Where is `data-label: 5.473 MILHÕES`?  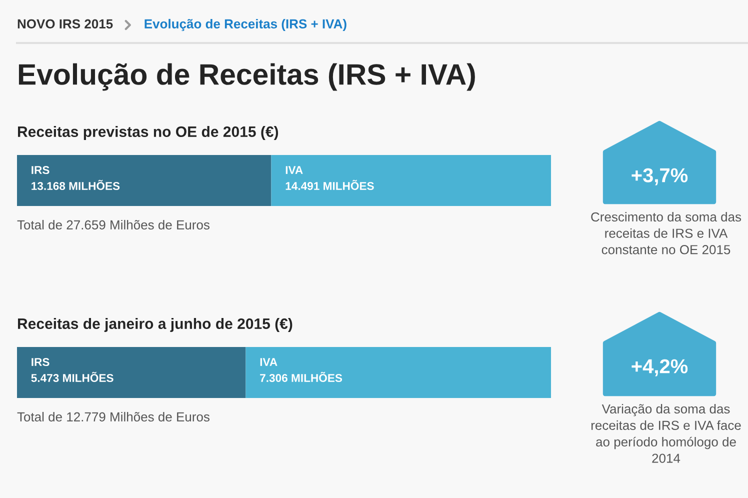
data-label: 5.473 MILHÕES is located at coordinates (72, 377).